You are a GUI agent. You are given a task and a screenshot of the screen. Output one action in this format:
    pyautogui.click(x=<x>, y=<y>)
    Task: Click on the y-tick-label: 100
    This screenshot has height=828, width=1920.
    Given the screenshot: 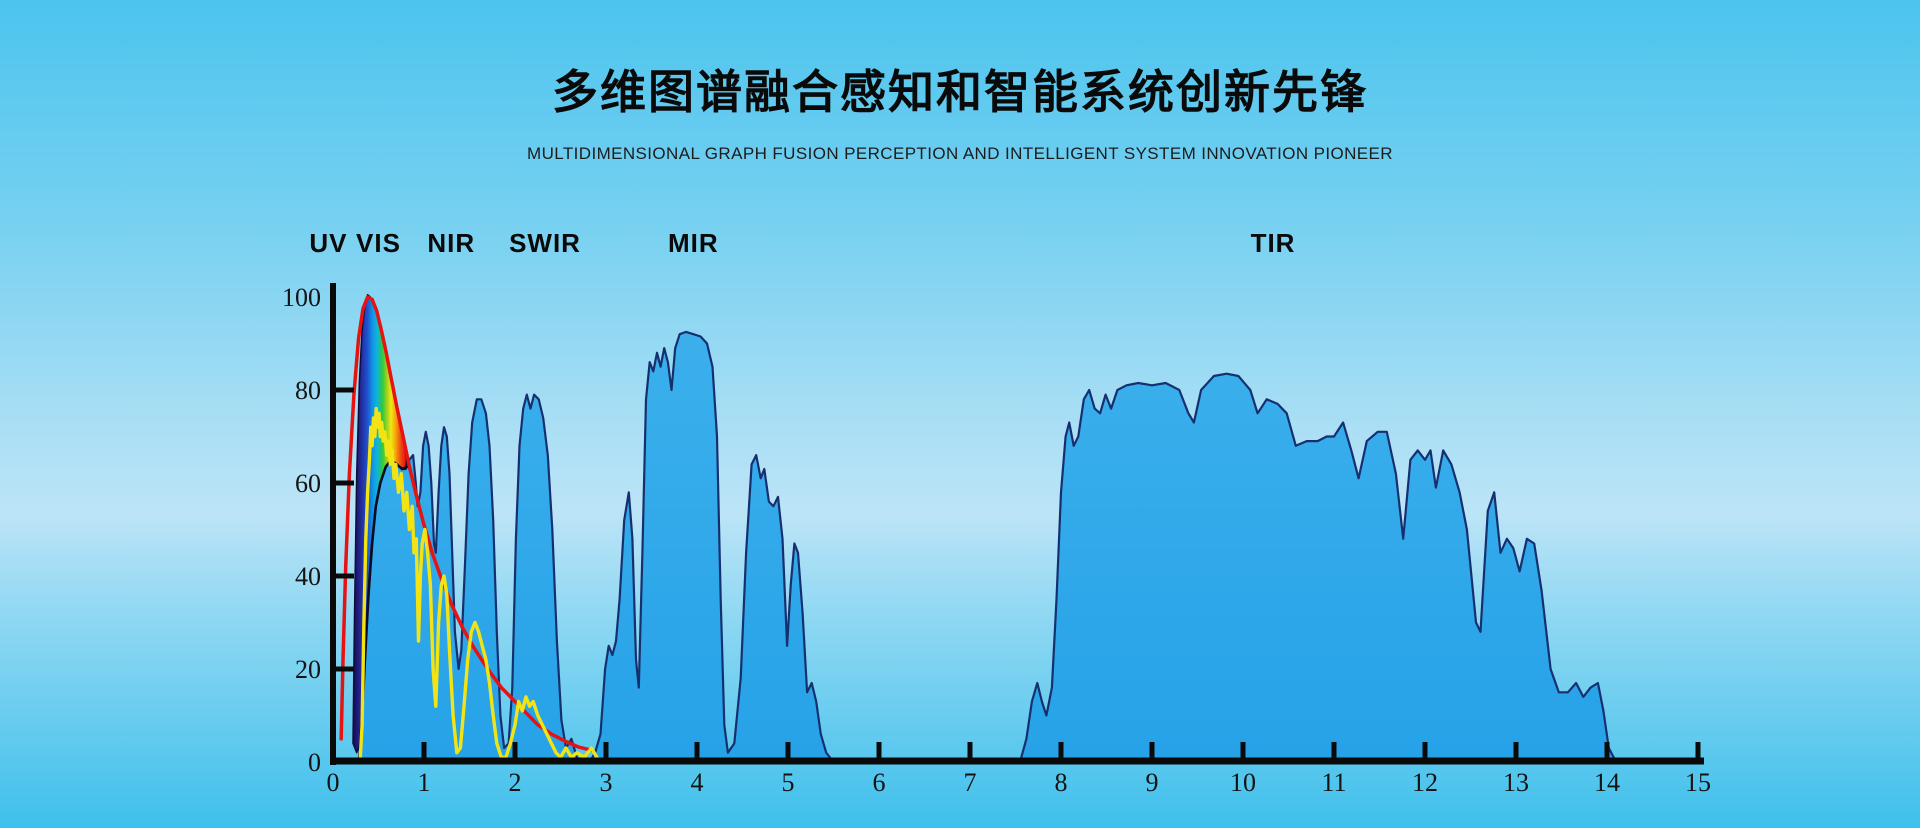 What is the action you would take?
    pyautogui.click(x=301, y=297)
    